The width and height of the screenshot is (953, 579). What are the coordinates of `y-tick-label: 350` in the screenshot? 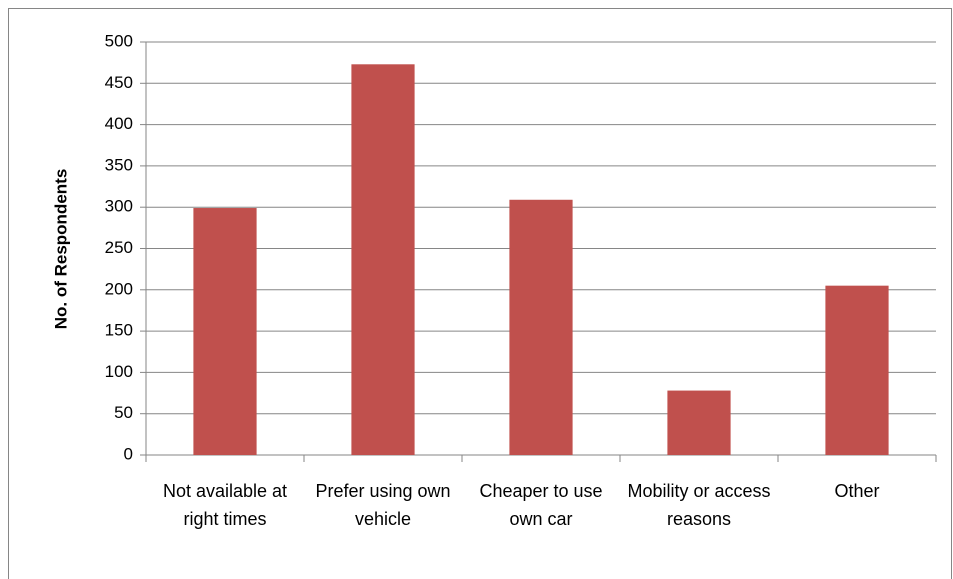 It's located at (119, 164).